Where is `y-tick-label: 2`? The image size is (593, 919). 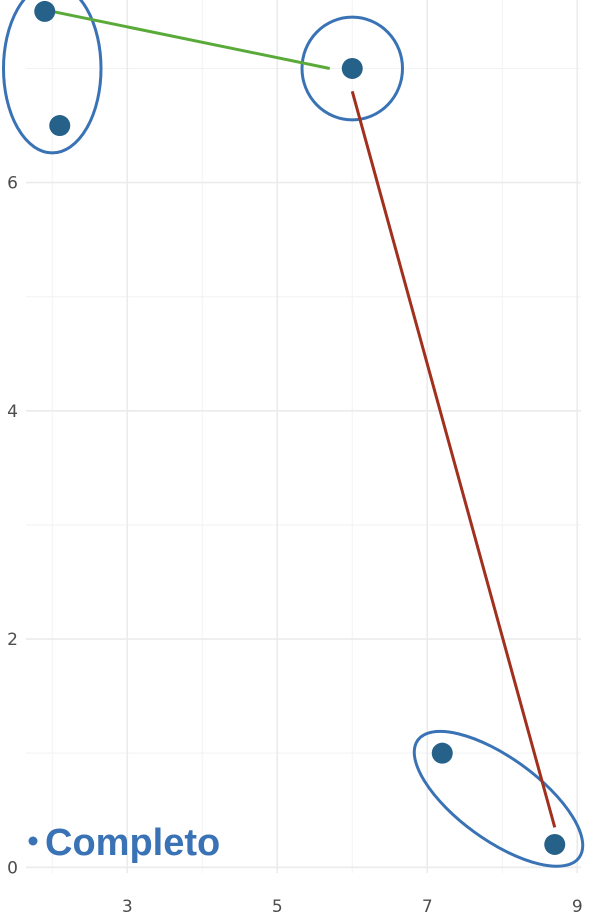 y-tick-label: 2 is located at coordinates (12, 640).